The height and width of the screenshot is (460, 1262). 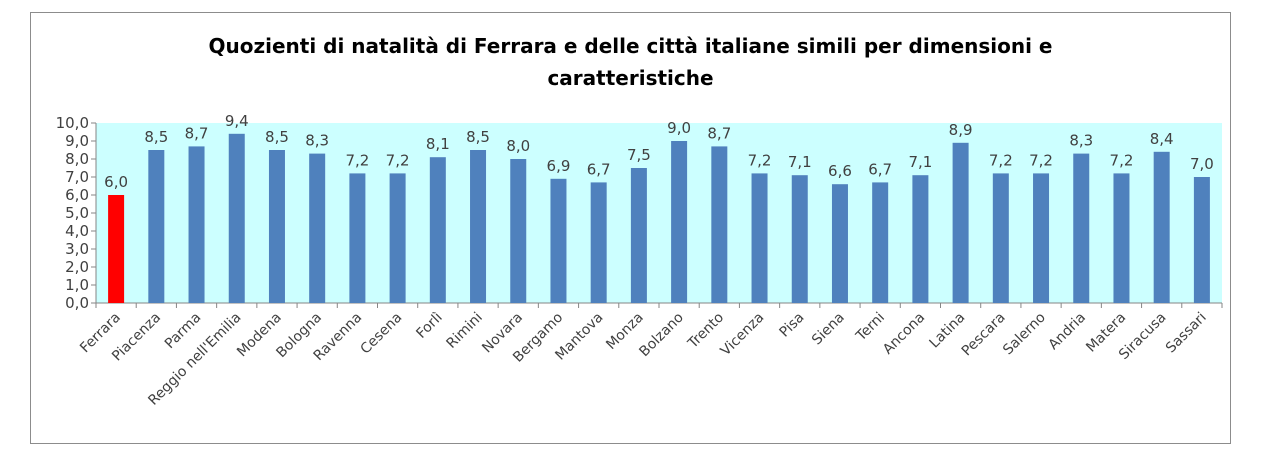 I want to click on bar-bologna, so click(x=317, y=228).